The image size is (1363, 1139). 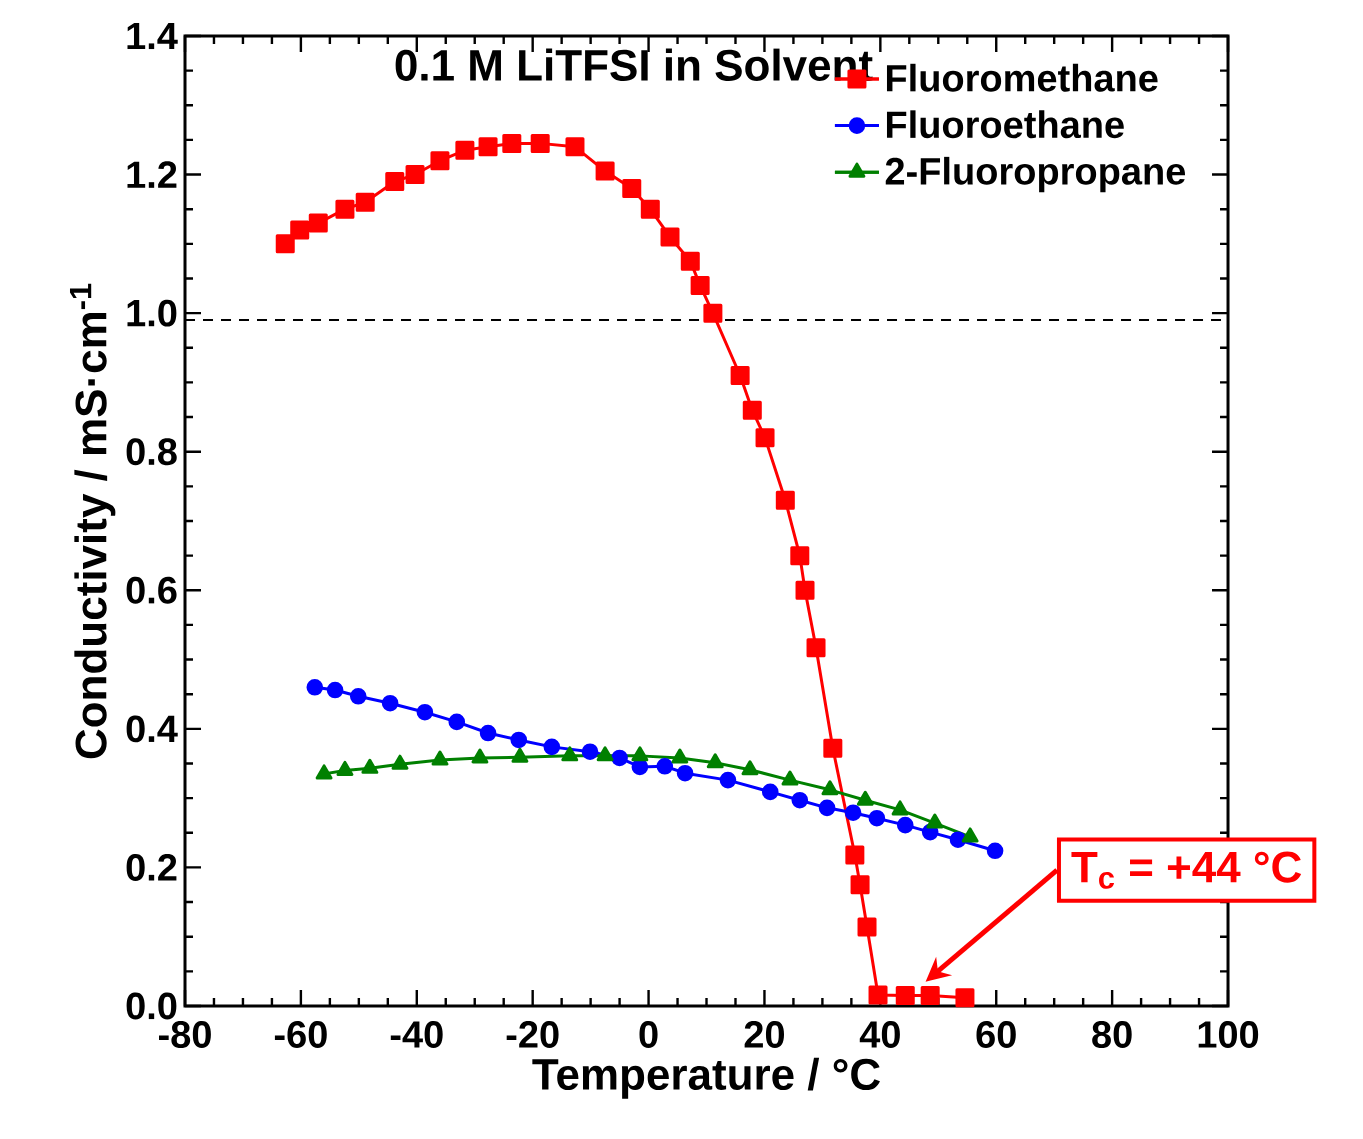 I want to click on annotation: T$_{c}$ = +44 °C, so click(x=1186, y=870).